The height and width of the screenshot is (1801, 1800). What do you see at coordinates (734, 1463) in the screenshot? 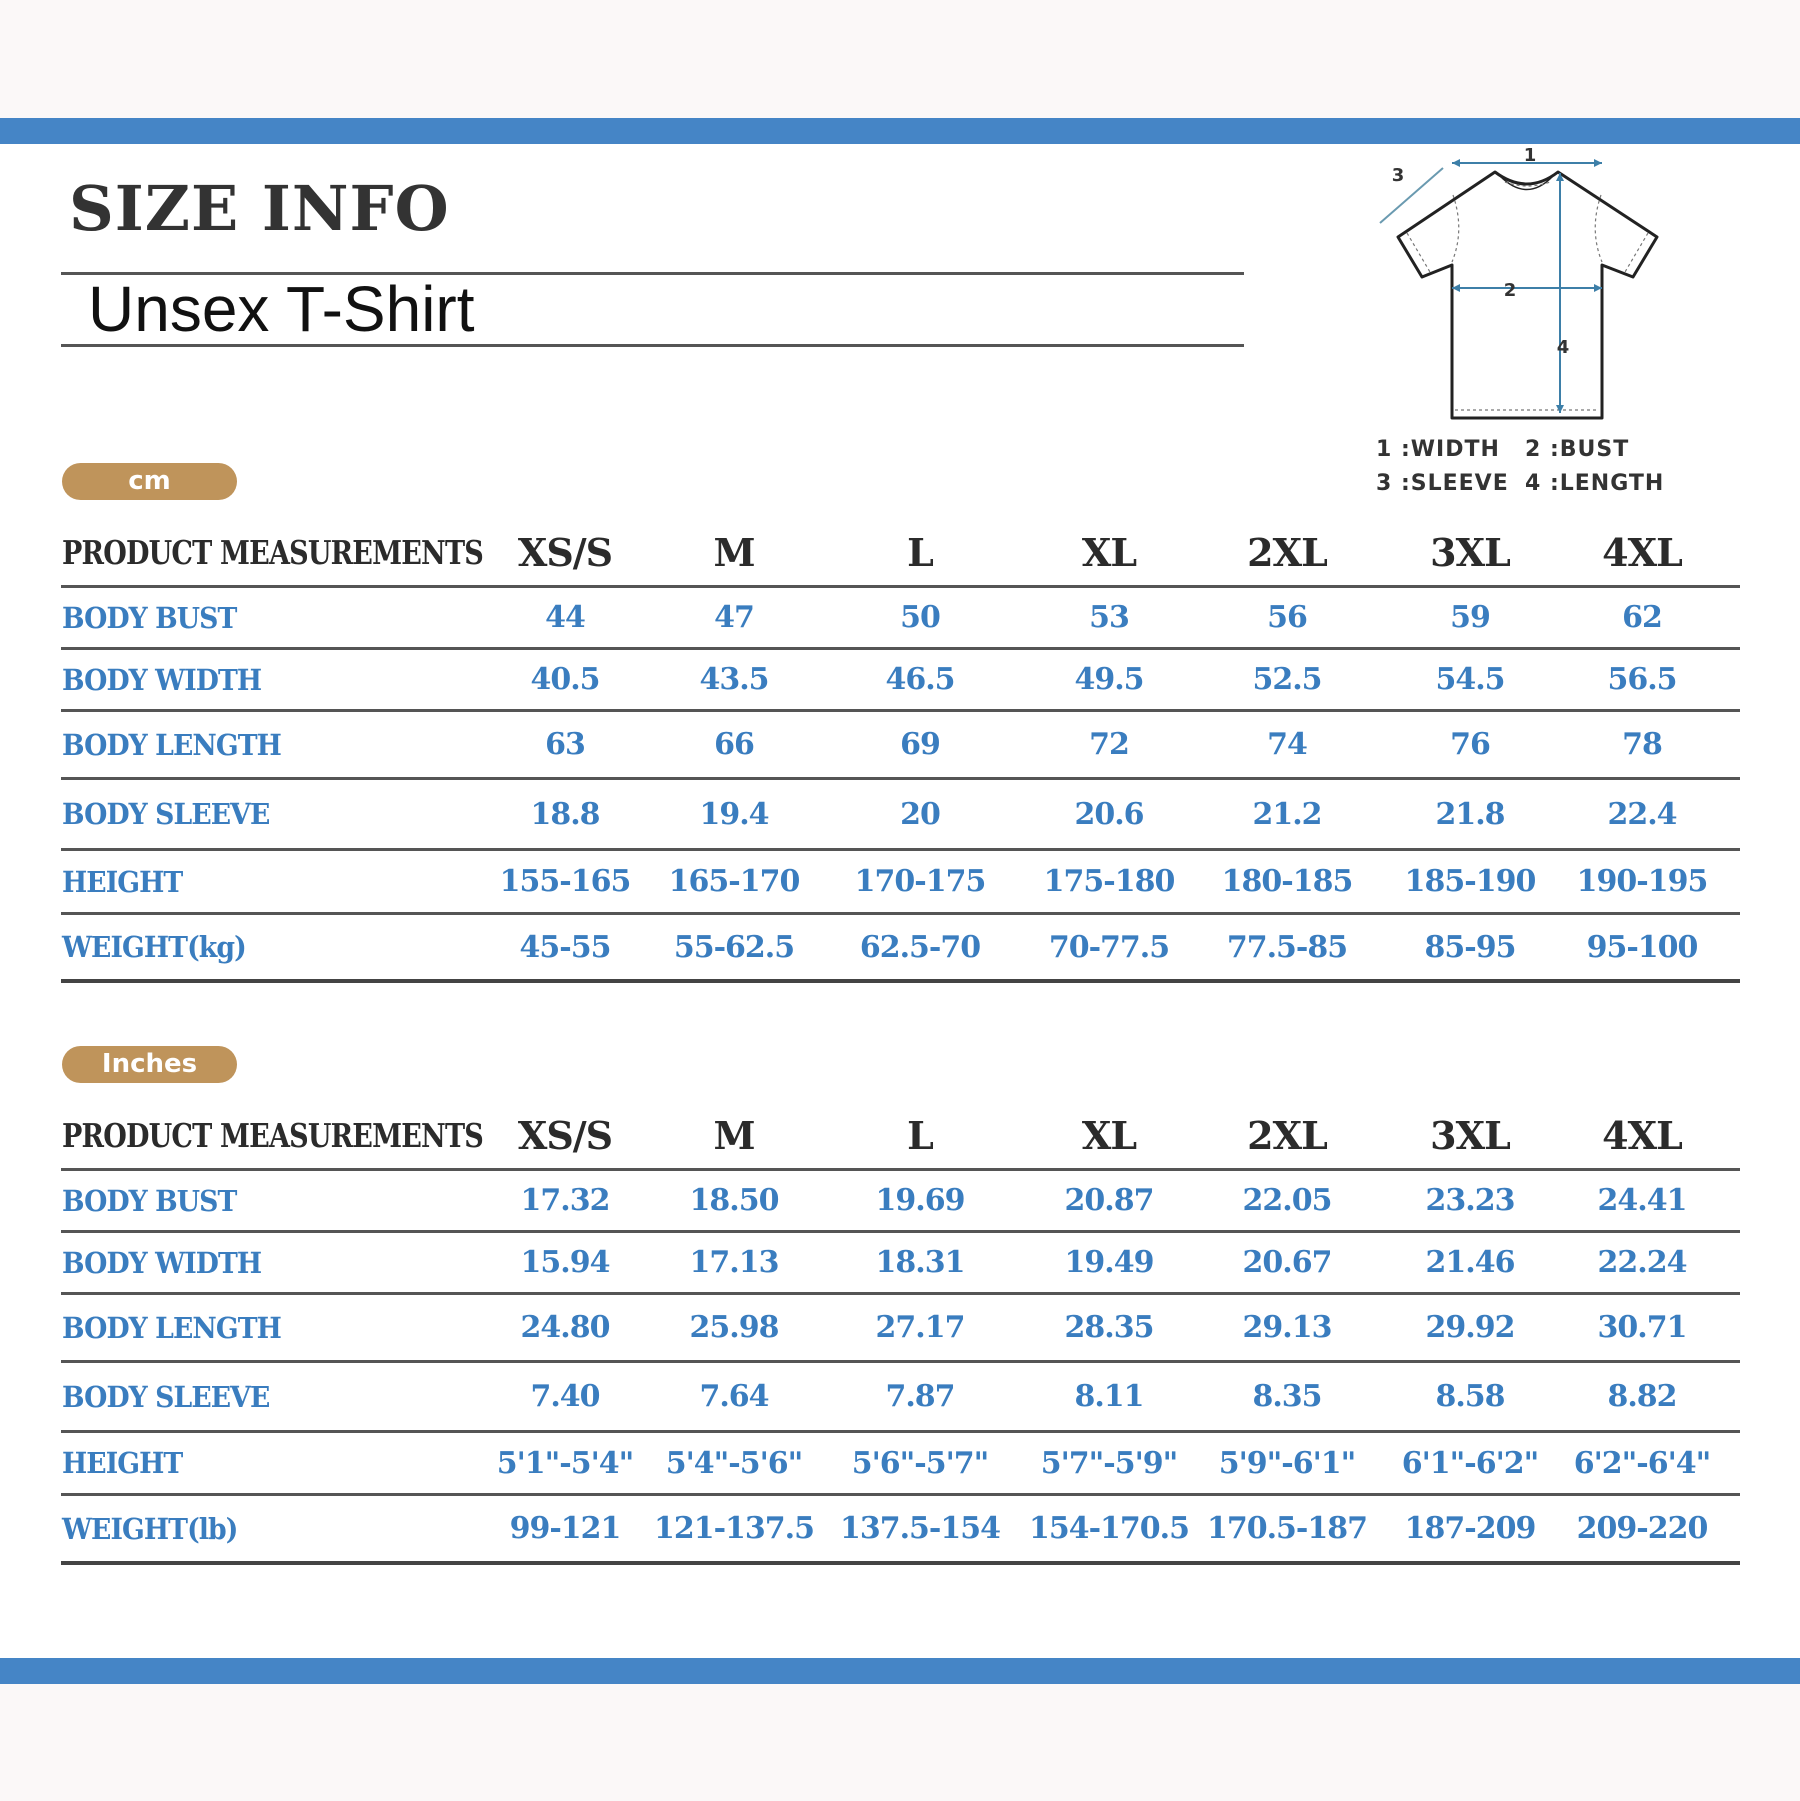
I see `table-cell: 5'4"-5'6"` at bounding box center [734, 1463].